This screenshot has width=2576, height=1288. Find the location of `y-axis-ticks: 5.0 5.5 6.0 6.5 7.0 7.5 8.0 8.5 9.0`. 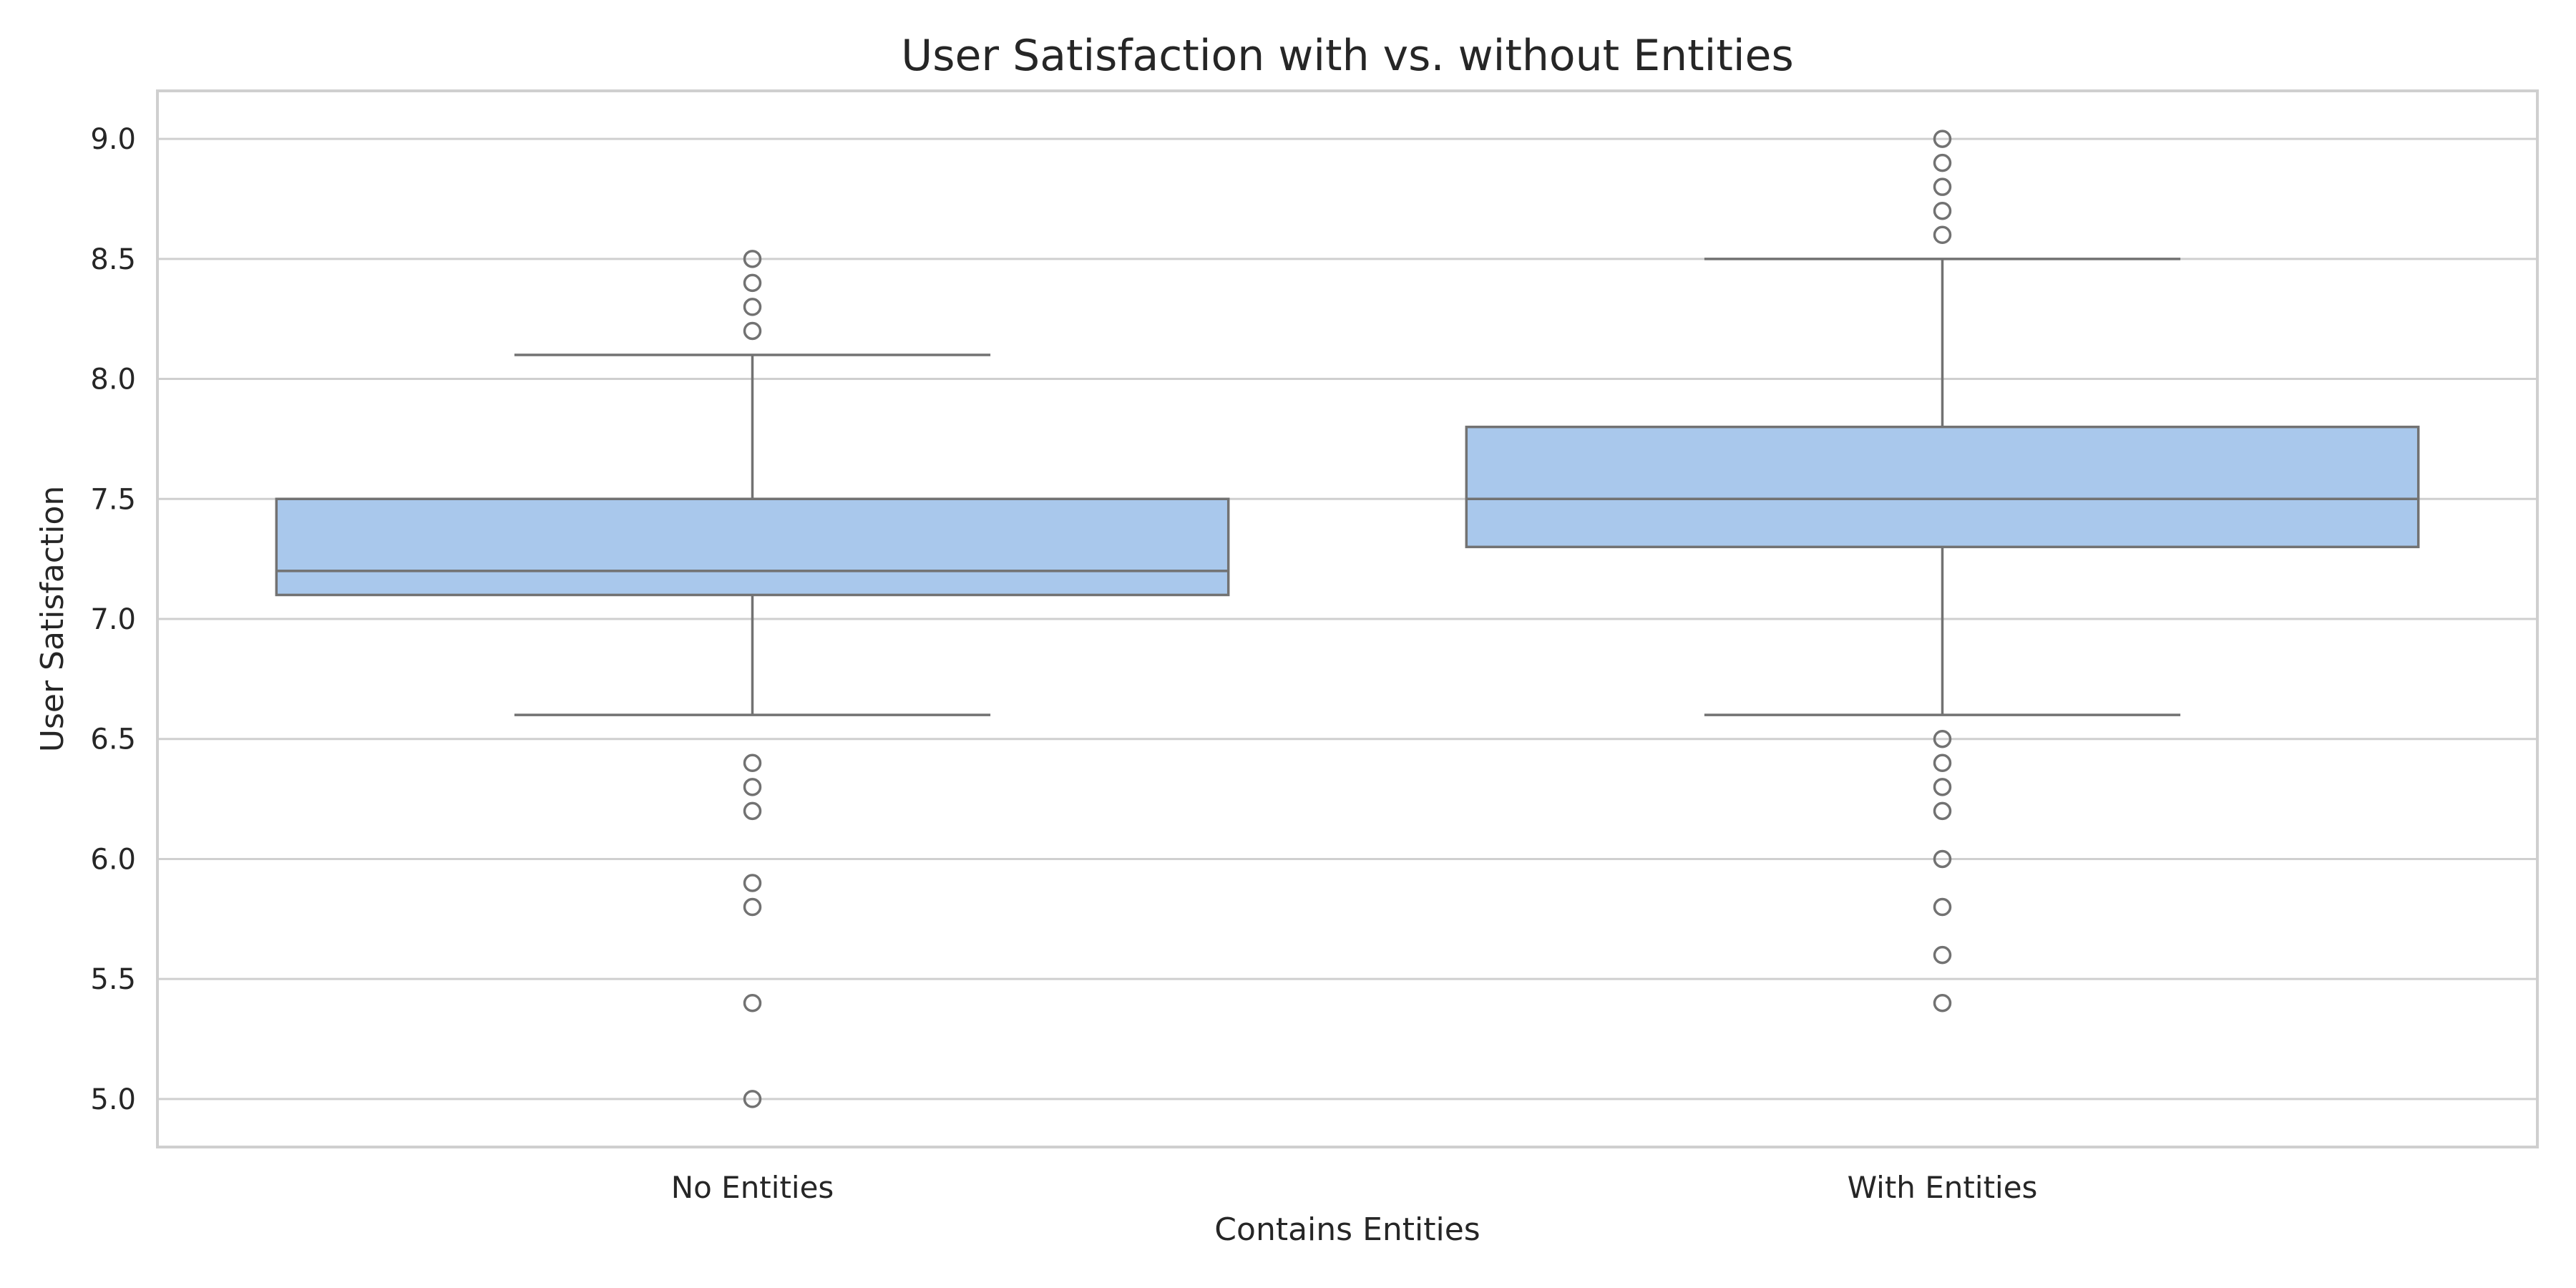

y-axis-ticks: 5.0 5.5 6.0 6.5 7.0 7.5 8.0 8.5 9.0 is located at coordinates (113, 619).